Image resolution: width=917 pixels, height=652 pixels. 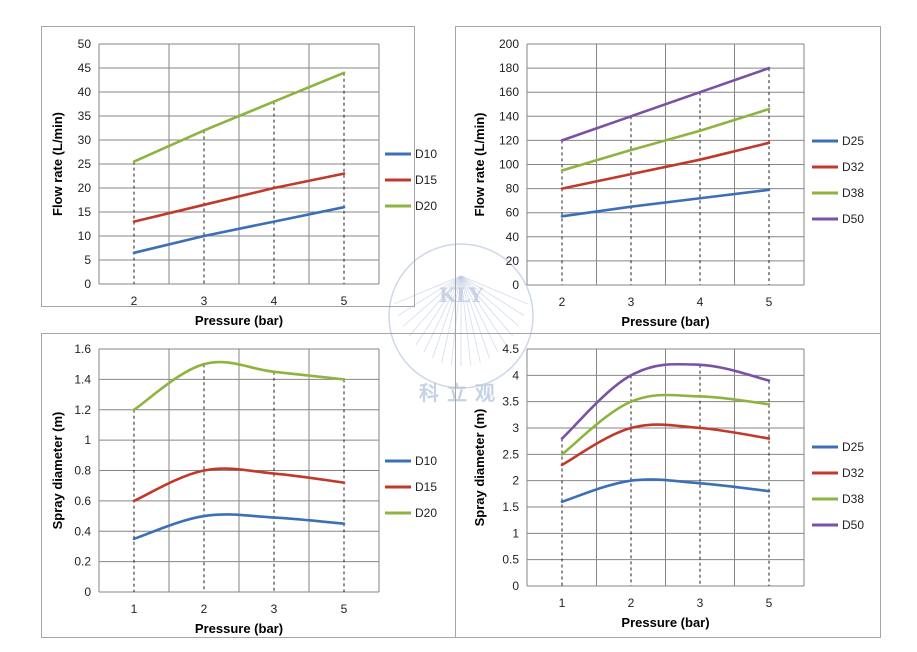 I want to click on legend-label-d20: D20, so click(x=426, y=206).